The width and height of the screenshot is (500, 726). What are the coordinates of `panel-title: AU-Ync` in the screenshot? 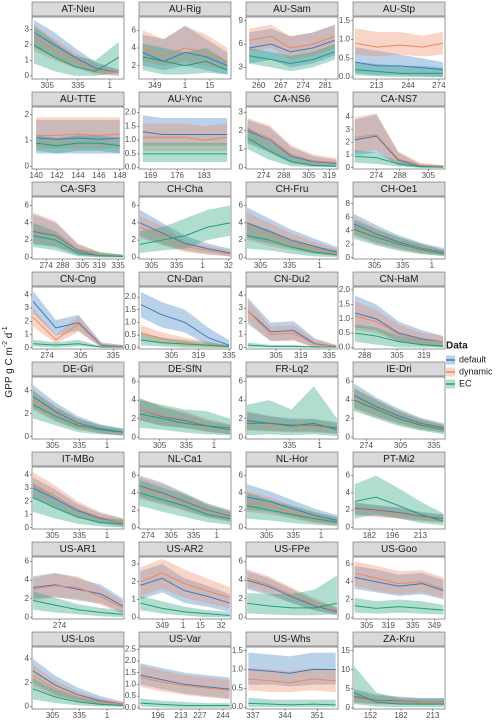 It's located at (185, 99).